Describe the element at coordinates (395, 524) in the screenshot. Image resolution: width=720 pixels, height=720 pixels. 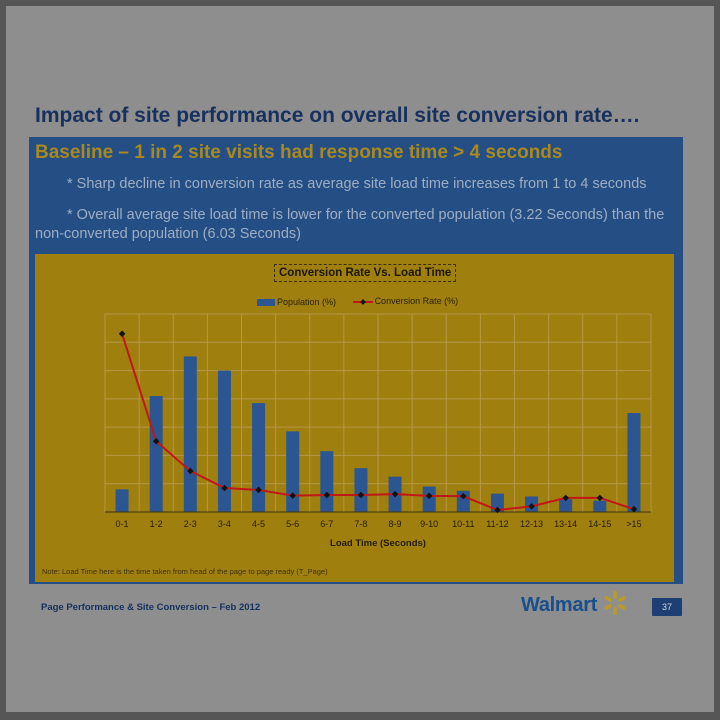
I see `x-tick-label: 8-9` at that location.